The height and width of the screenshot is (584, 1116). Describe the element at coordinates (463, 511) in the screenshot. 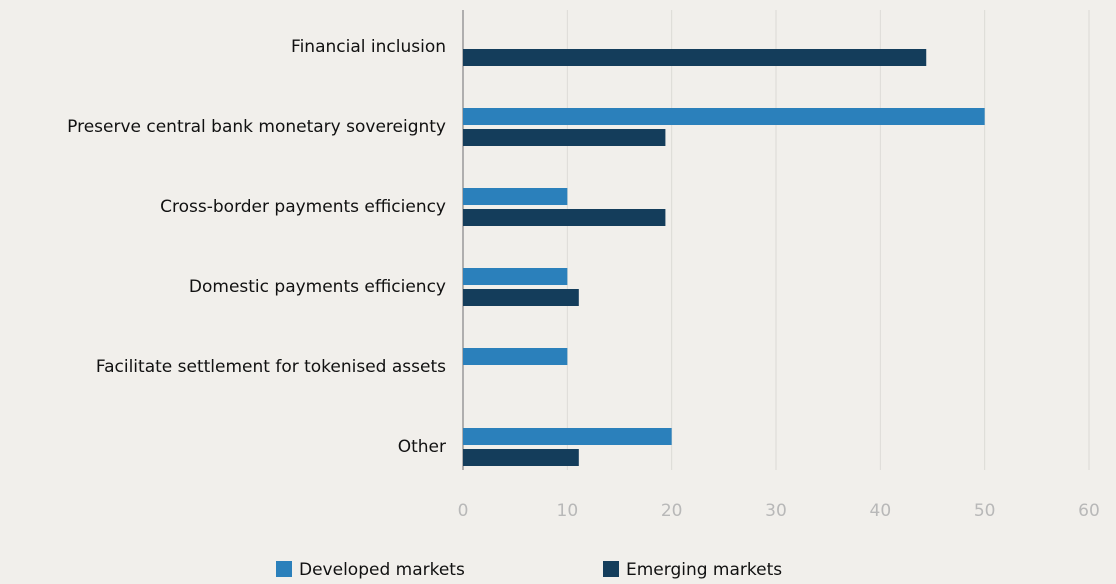

I see `x-tick-label: 0` at that location.